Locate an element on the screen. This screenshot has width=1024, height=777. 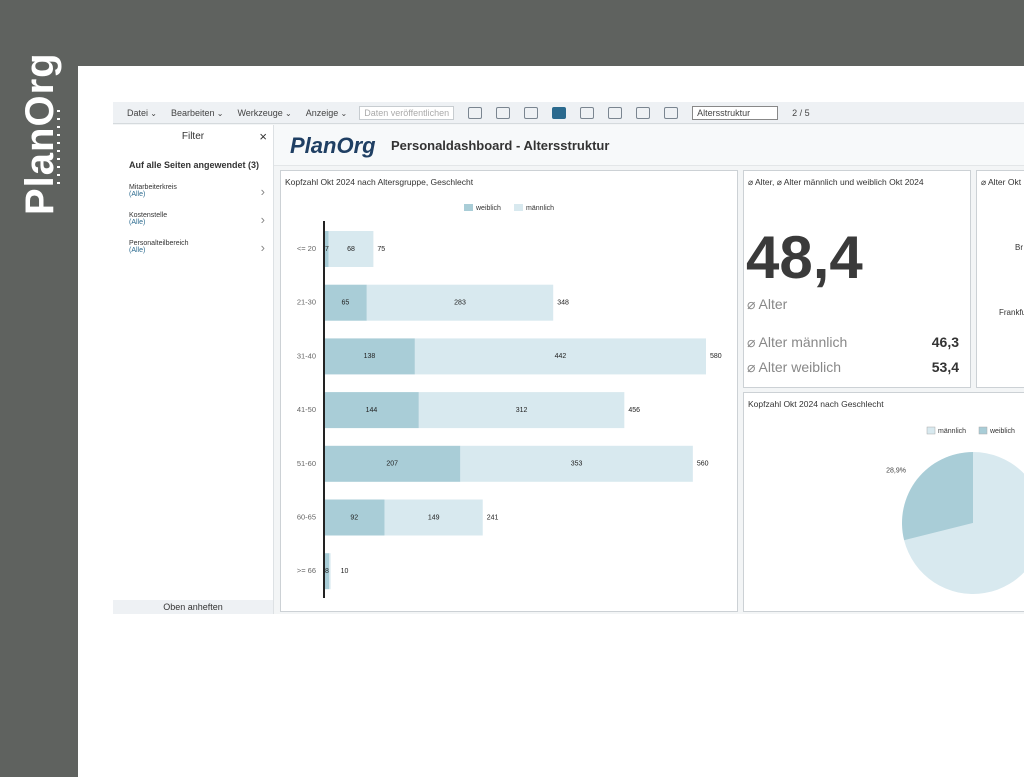
category-label: 60-65 is located at coordinates (306, 516).